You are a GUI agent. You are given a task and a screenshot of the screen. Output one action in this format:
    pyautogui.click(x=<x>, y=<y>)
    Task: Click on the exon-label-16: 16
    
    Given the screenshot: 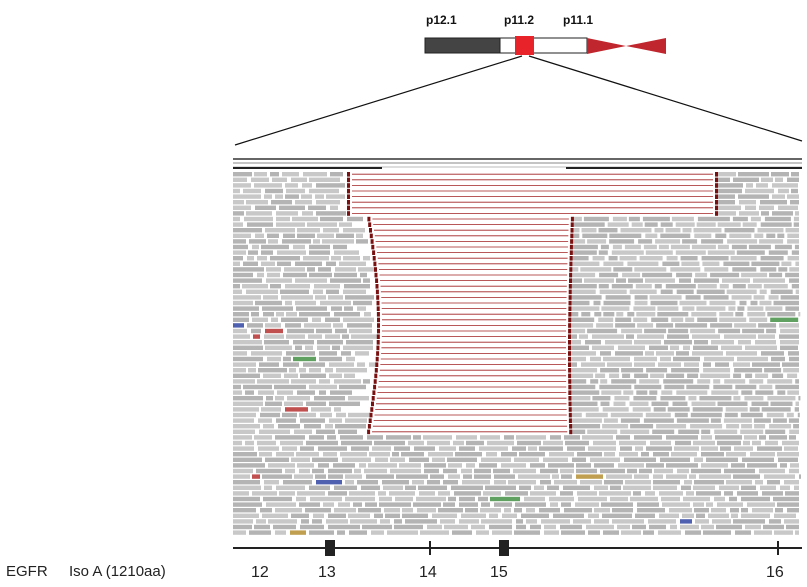 What is the action you would take?
    pyautogui.click(x=775, y=572)
    